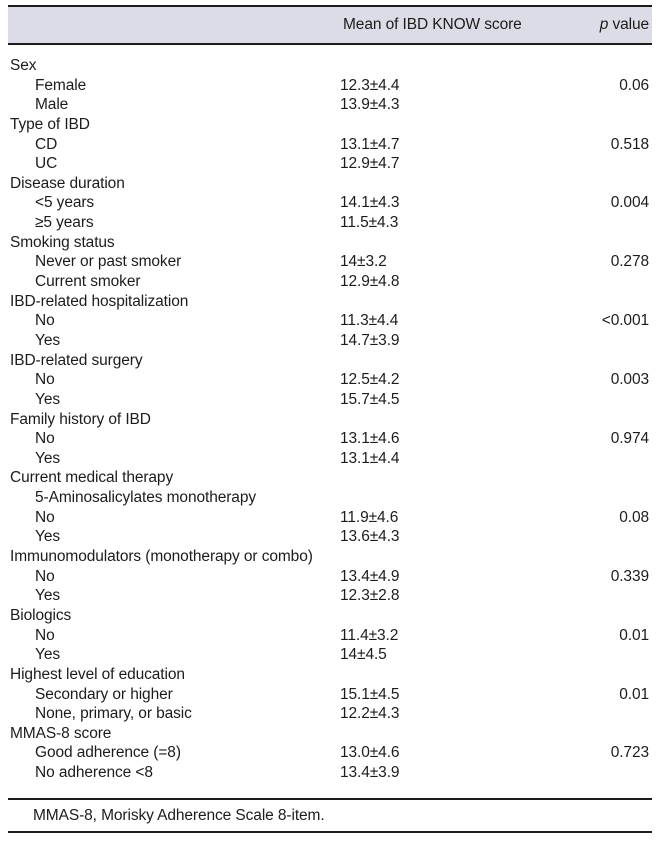  I want to click on row-score-value: 11.9±4.6, so click(369, 517).